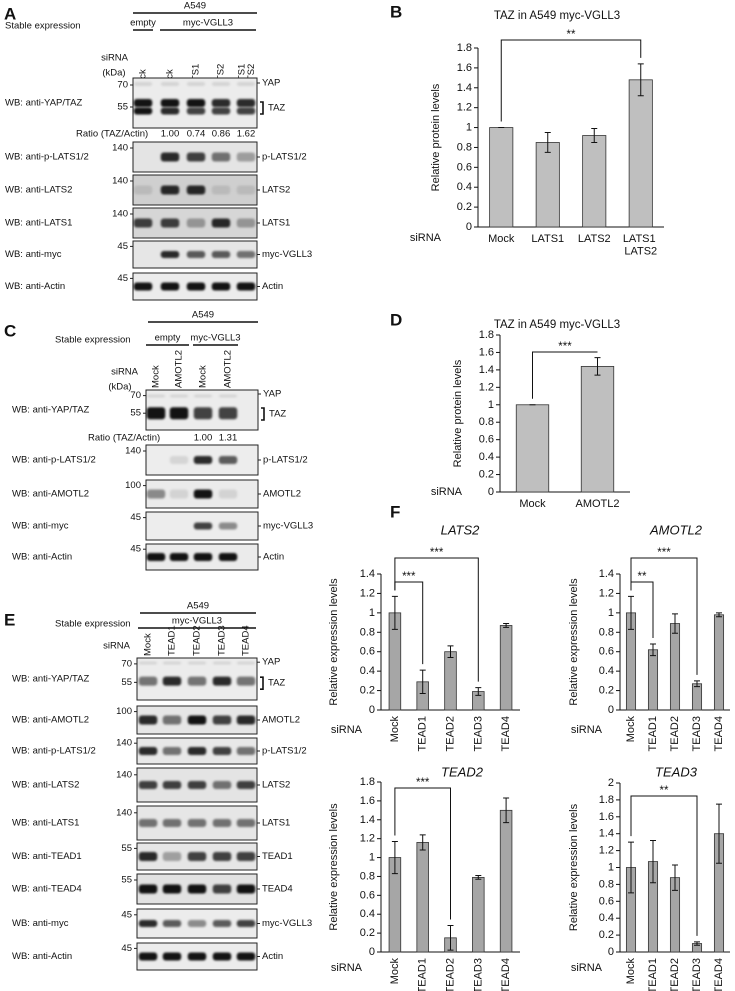 This screenshot has width=735, height=991. What do you see at coordinates (395, 512) in the screenshot?
I see `panel-label: F` at bounding box center [395, 512].